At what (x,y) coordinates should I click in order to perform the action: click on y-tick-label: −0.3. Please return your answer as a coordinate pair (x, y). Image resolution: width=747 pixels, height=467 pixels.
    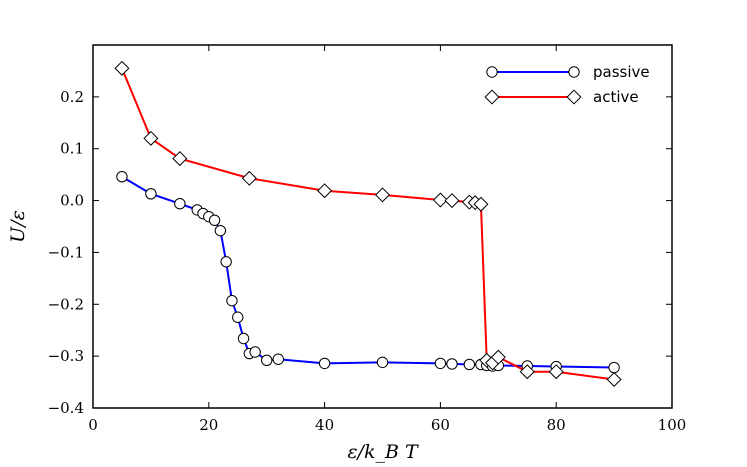
    Looking at the image, I should click on (66, 356).